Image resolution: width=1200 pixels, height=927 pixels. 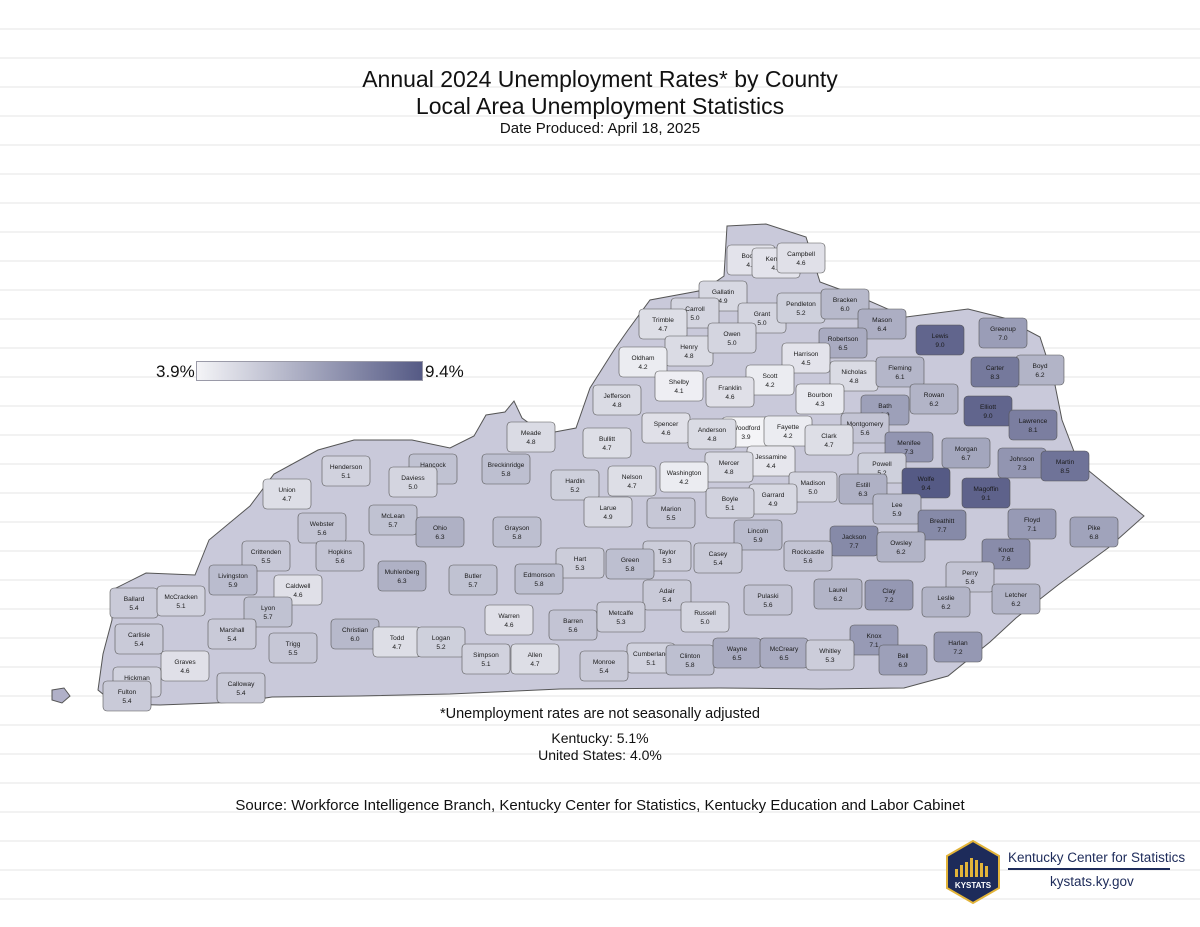 What do you see at coordinates (340, 556) in the screenshot?
I see `county-hopkins: Hopkins 5.6` at bounding box center [340, 556].